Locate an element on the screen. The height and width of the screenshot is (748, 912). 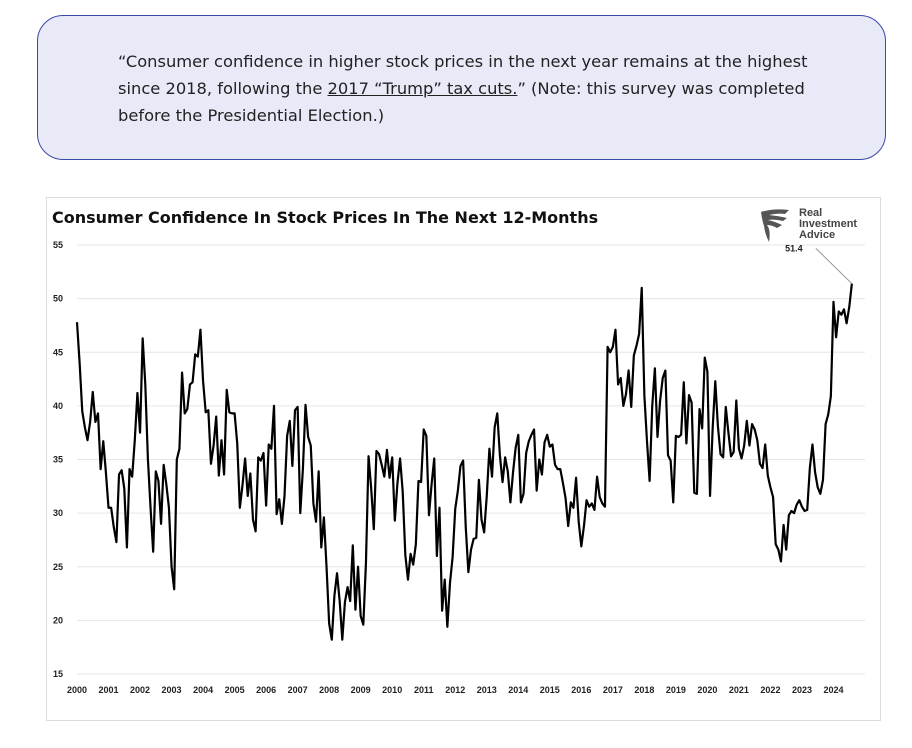
x-tick-label: 2023 is located at coordinates (802, 690).